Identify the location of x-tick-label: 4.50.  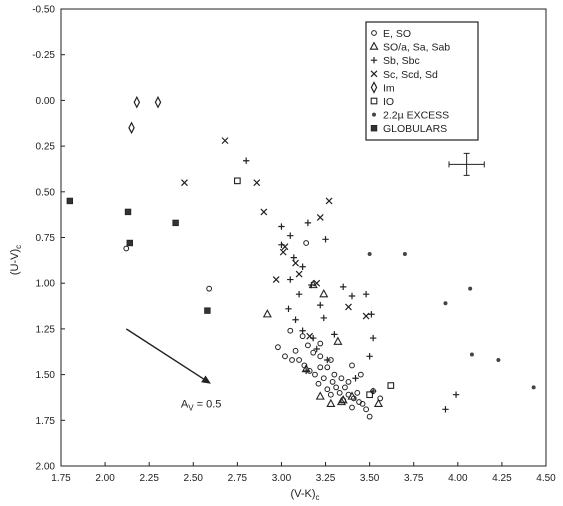
(546, 478).